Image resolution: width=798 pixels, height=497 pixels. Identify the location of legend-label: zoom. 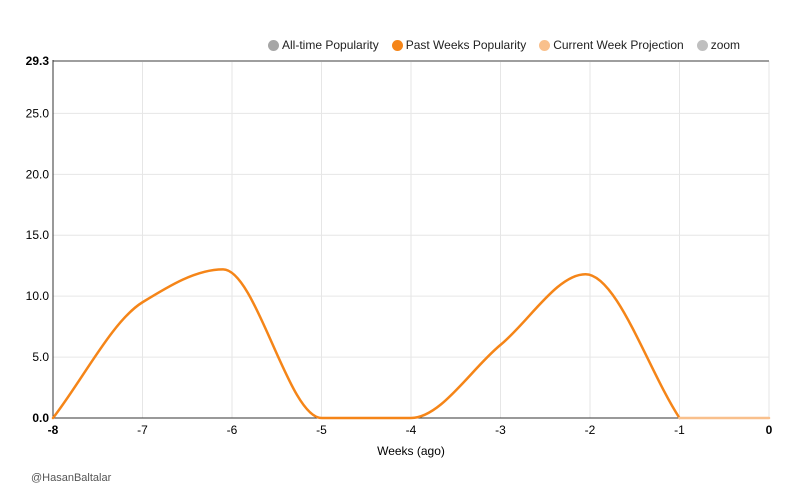
(725, 45).